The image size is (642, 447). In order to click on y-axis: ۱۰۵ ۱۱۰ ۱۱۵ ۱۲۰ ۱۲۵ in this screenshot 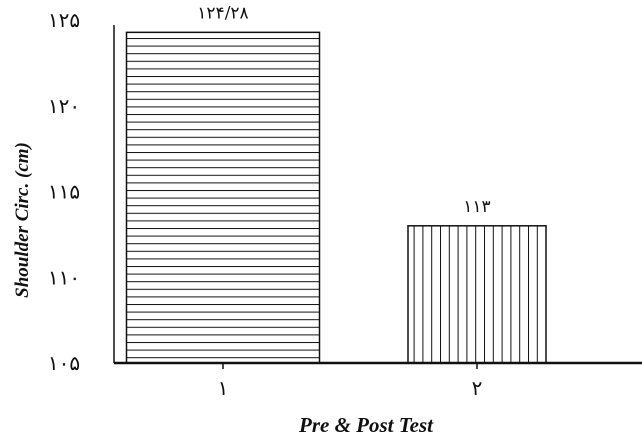, I will do `click(81, 191)`.